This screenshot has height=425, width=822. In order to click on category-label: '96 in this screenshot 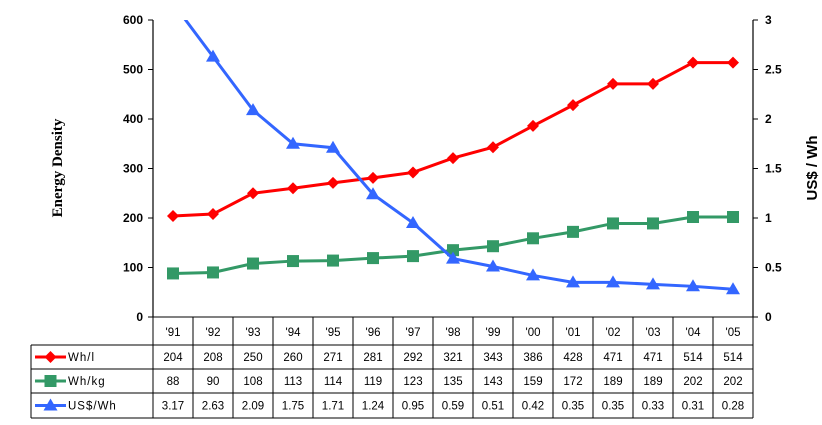, I will do `click(373, 333)`.